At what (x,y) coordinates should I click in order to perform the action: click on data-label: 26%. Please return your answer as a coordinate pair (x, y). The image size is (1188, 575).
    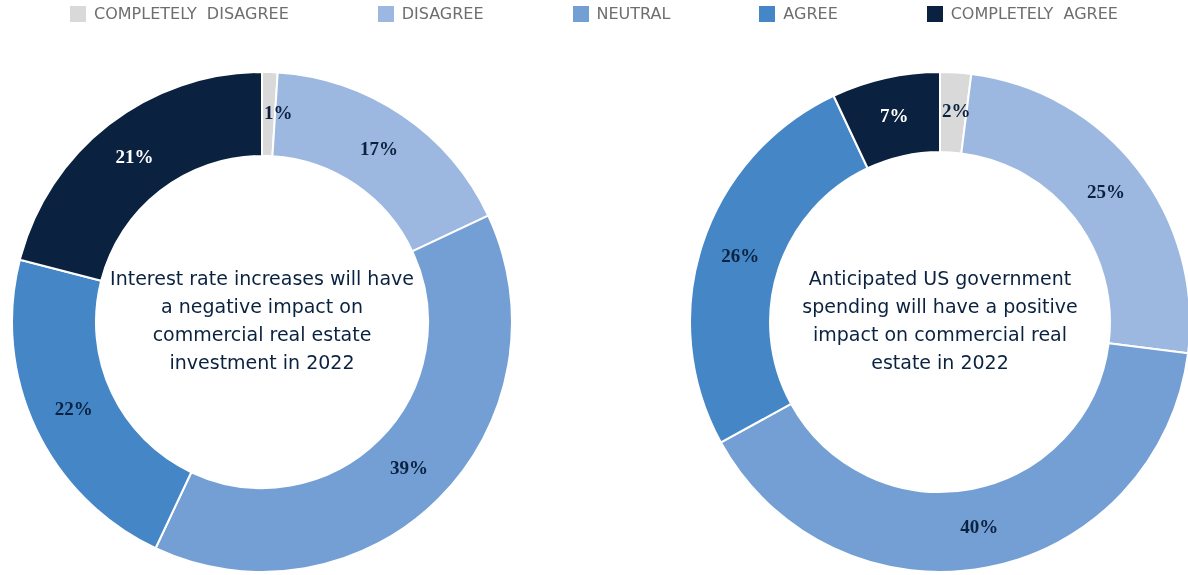
    Looking at the image, I should click on (740, 256).